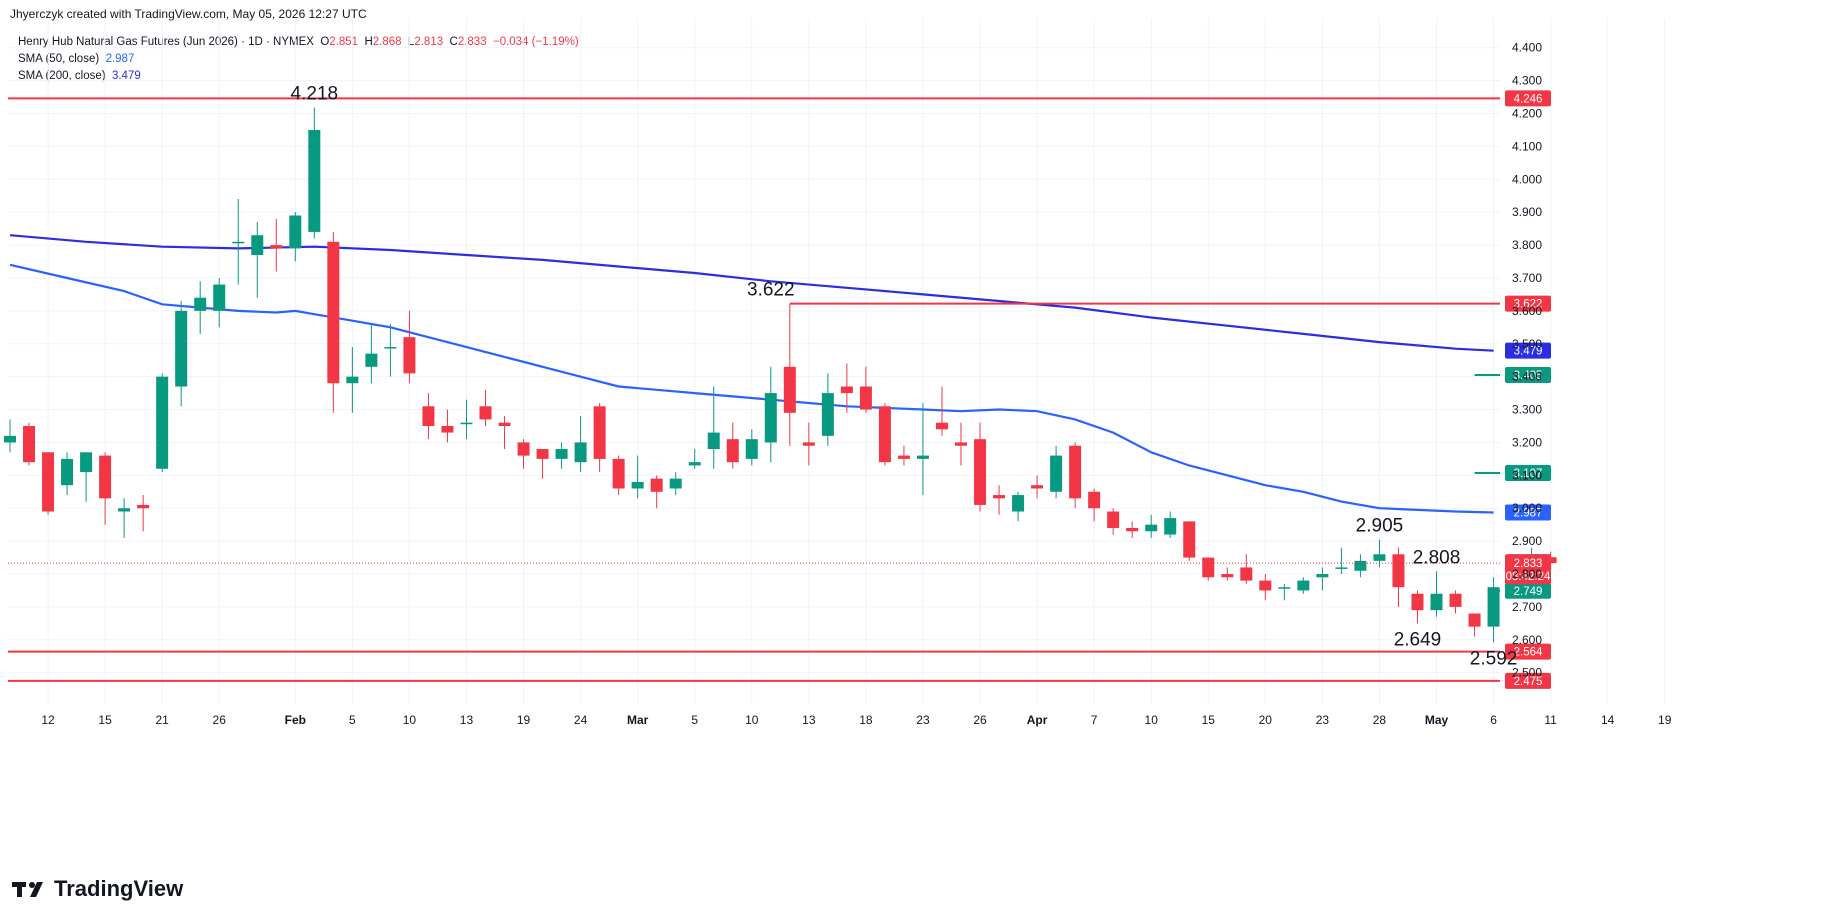  I want to click on legend-sma200-label: SMA (200, close), so click(62, 76).